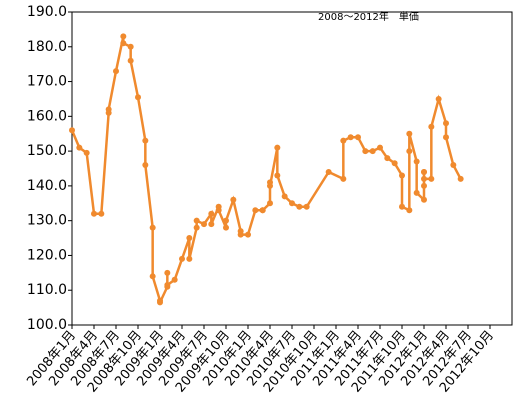 The image size is (521, 417). Describe the element at coordinates (47, 290) in the screenshot. I see `y-tick-label: 110.0` at that location.